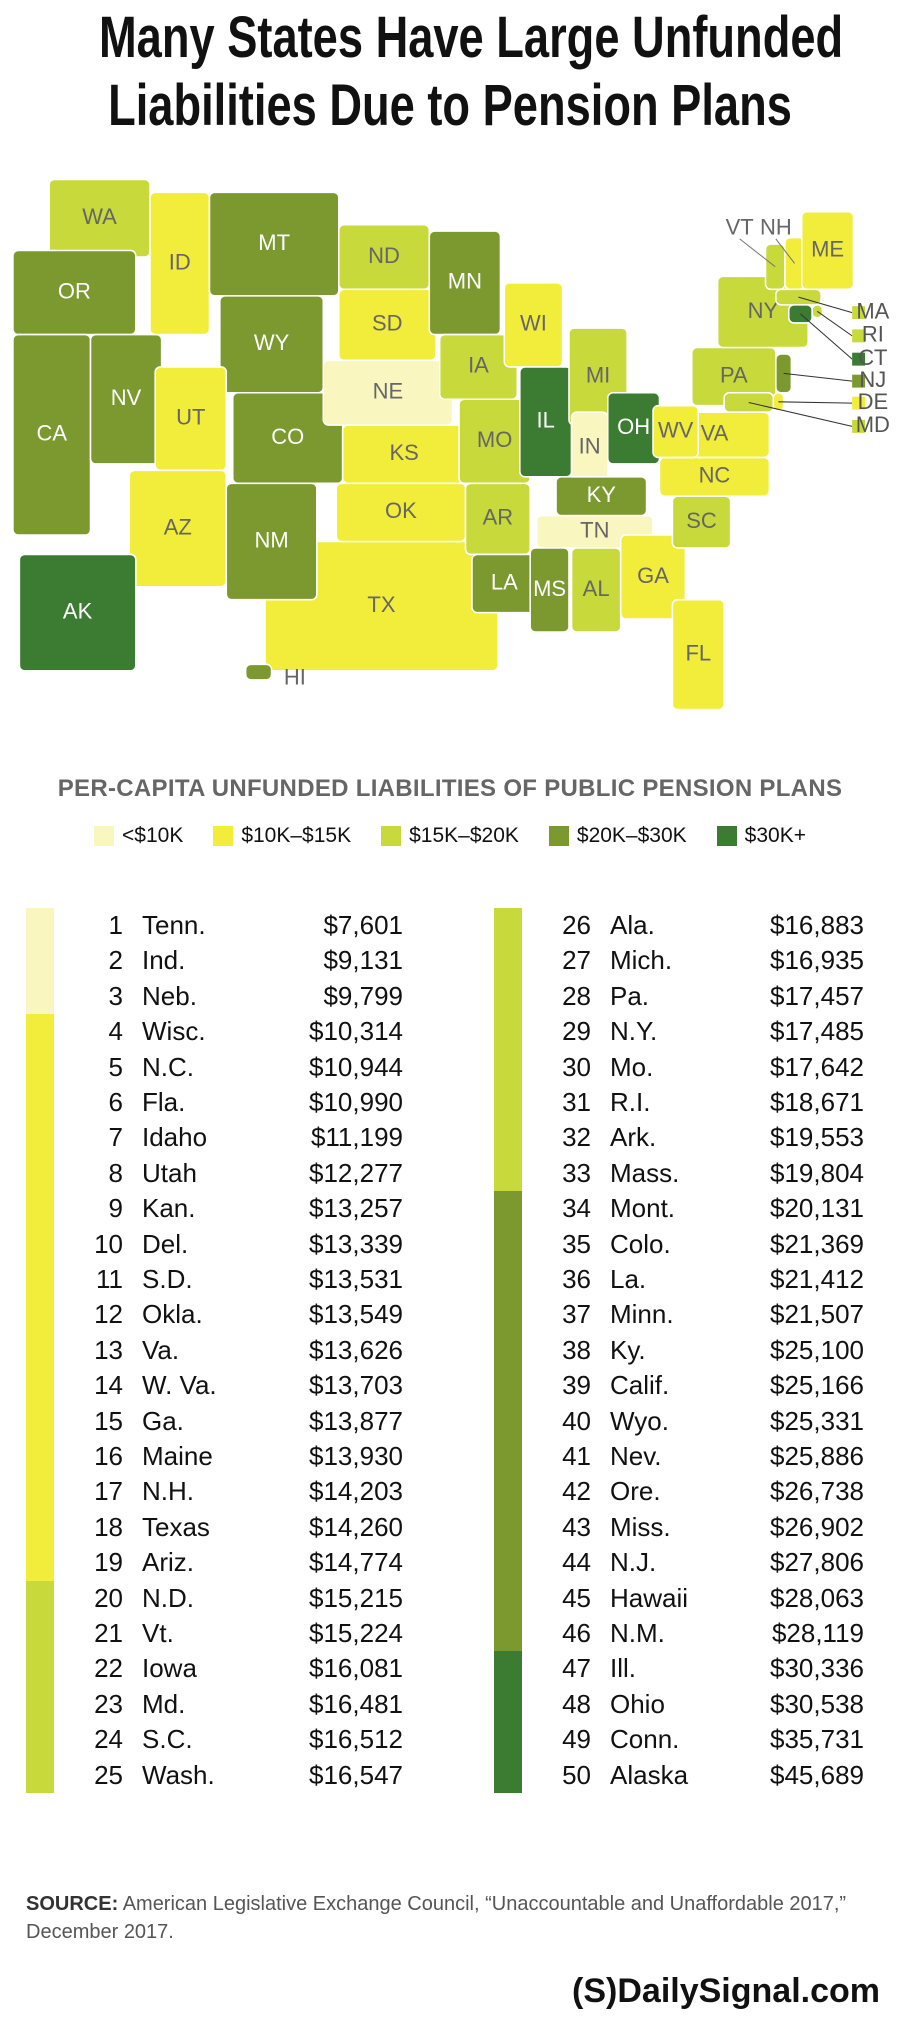  Describe the element at coordinates (165, 1243) in the screenshot. I see `state-name: Del.` at that location.